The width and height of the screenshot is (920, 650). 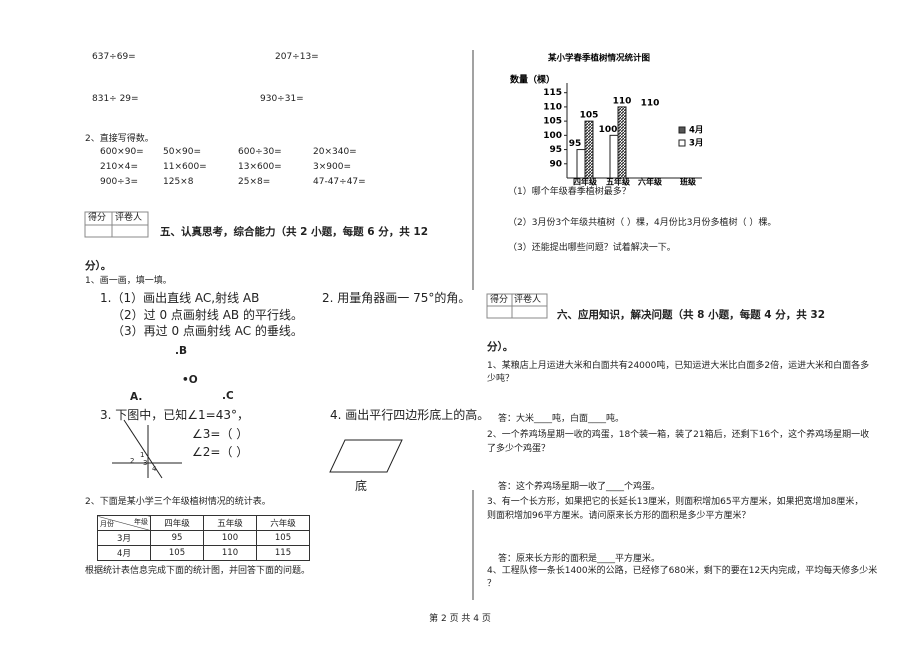 I want to click on angle-label: 3, so click(x=145, y=463).